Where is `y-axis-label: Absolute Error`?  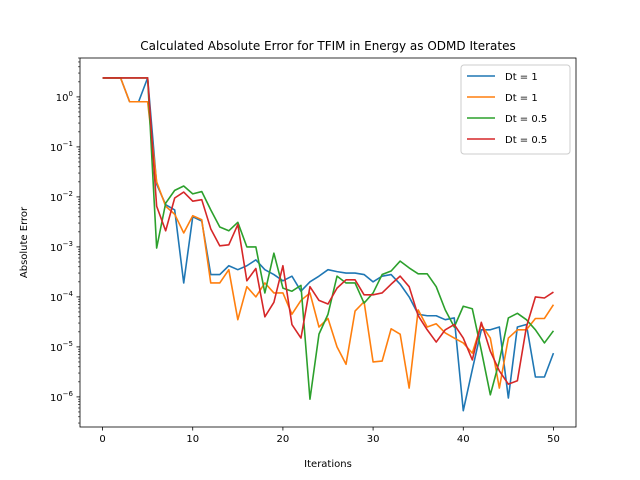
y-axis-label: Absolute Error is located at coordinates (24, 242).